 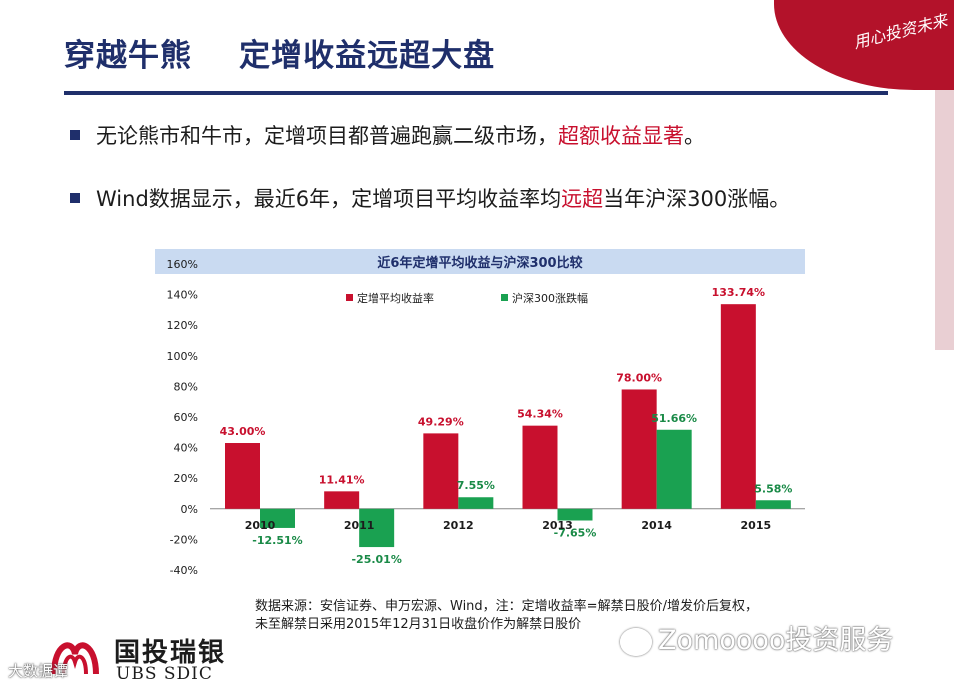 I want to click on title-divider, so click(x=476, y=93).